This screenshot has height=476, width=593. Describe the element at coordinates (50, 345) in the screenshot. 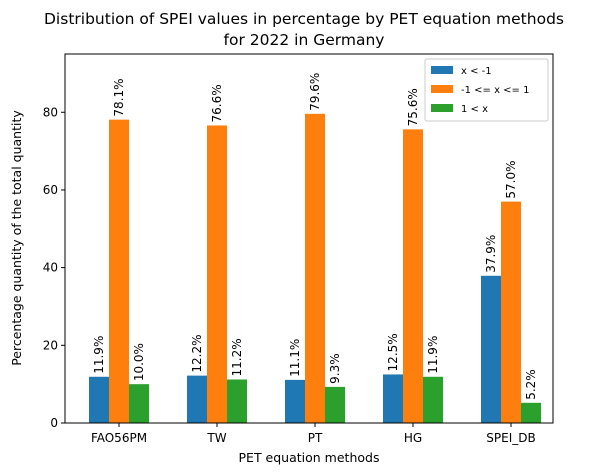

I see `y-tick-label: 20` at that location.